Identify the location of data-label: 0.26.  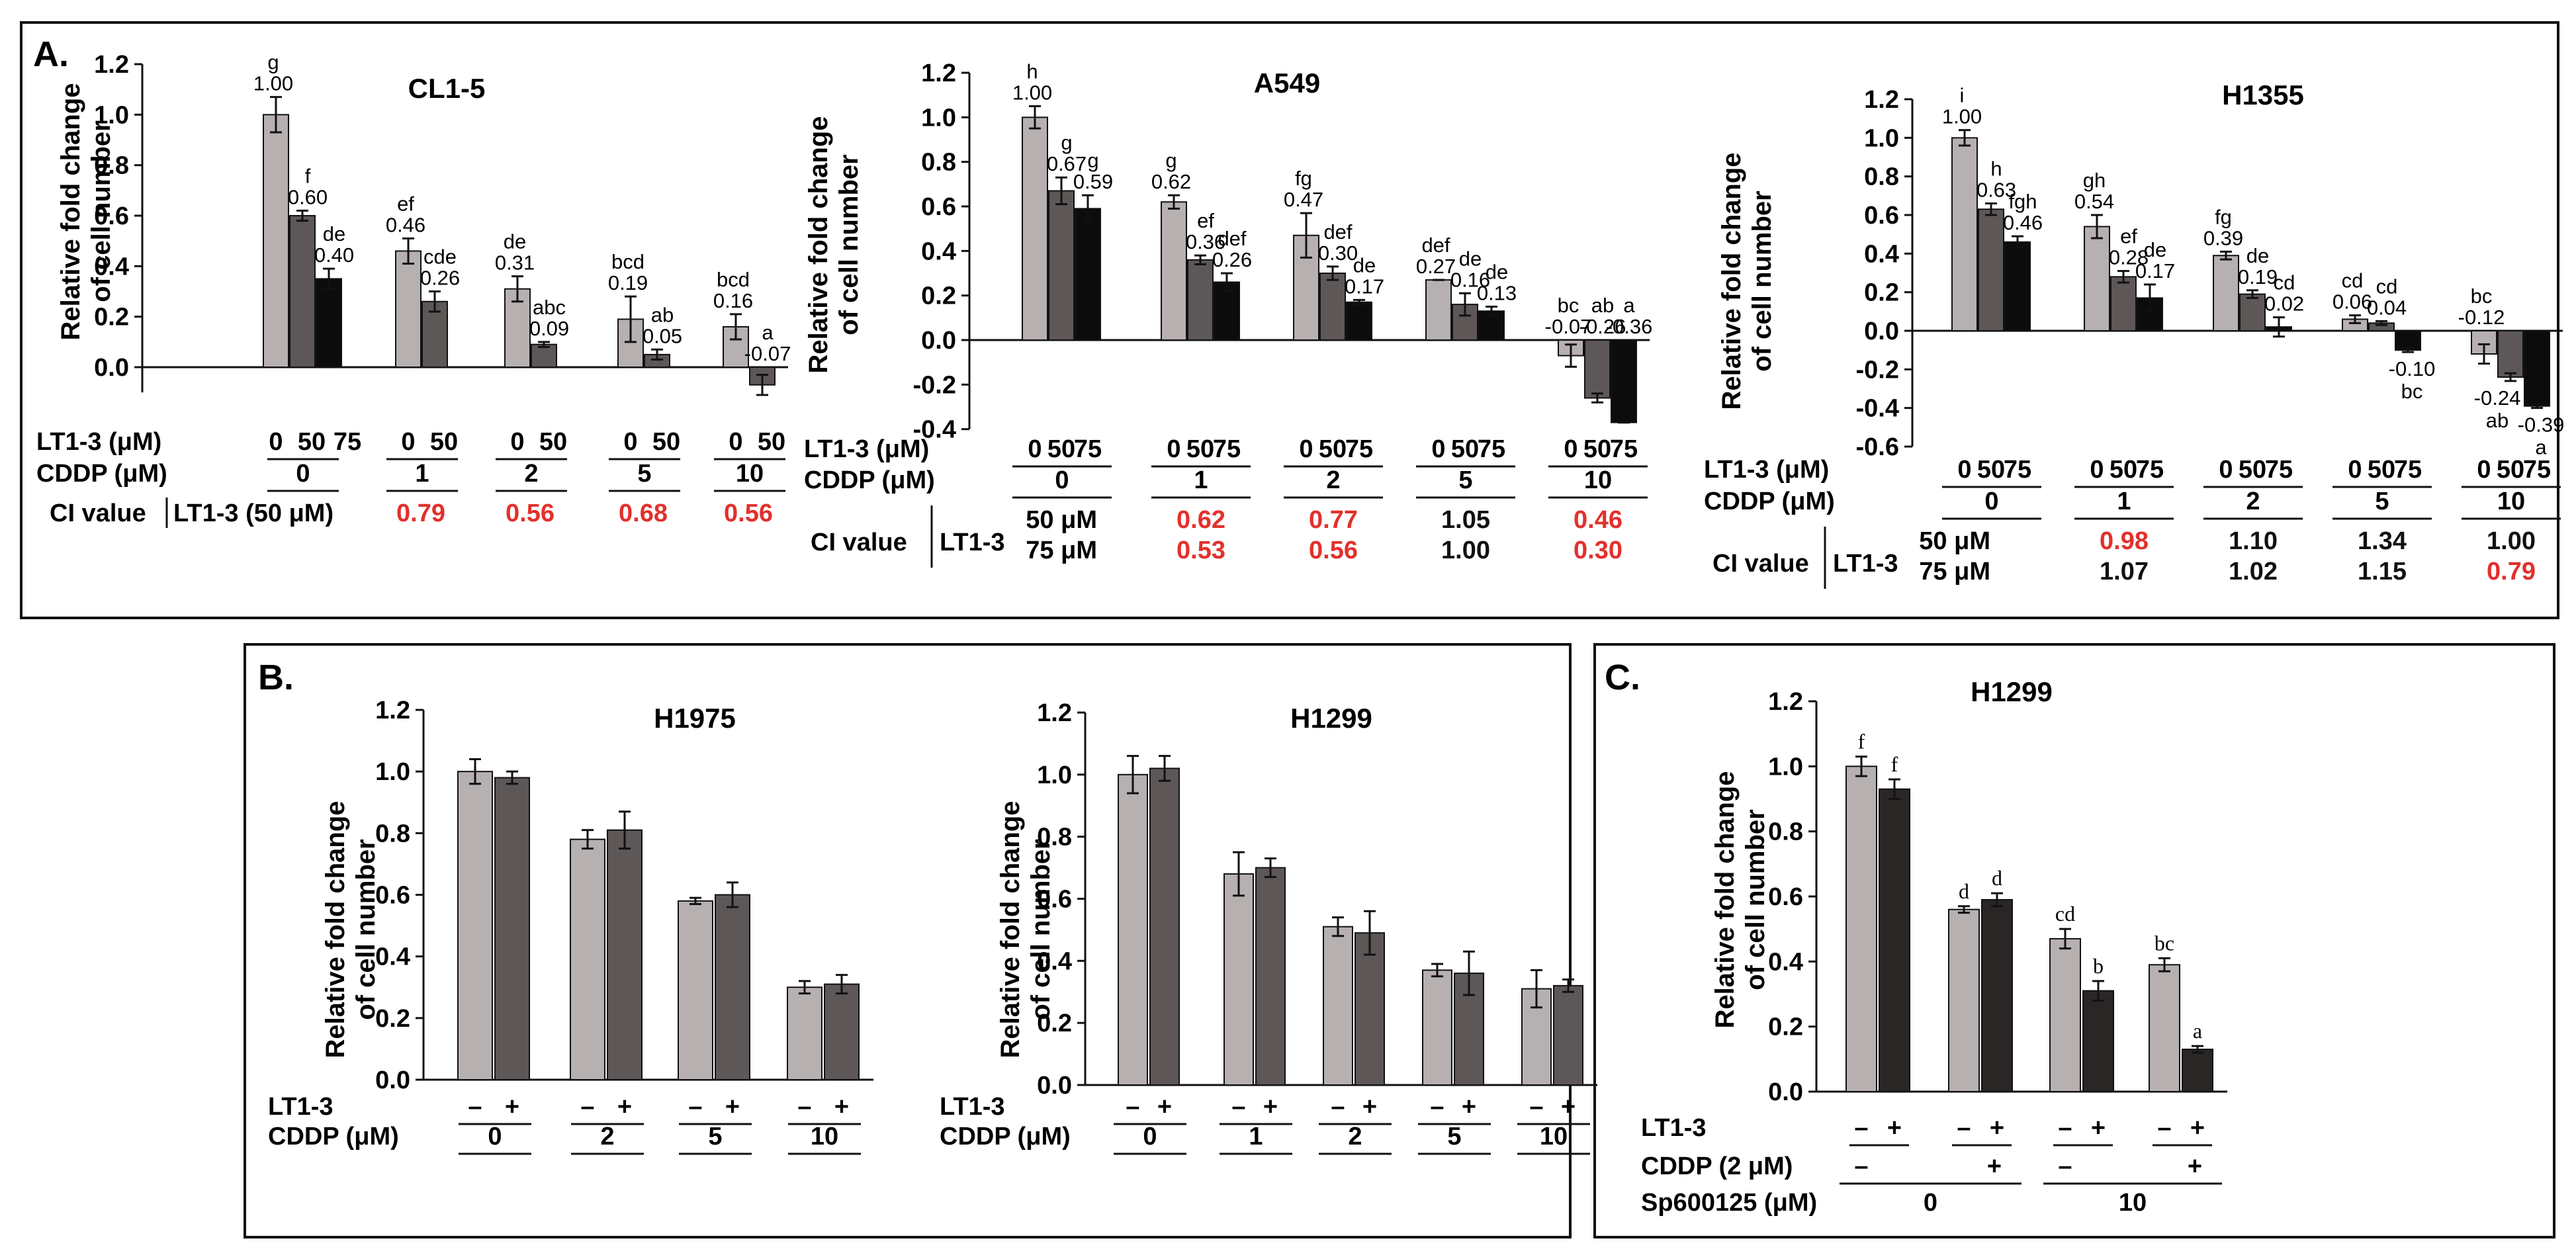
(440, 278).